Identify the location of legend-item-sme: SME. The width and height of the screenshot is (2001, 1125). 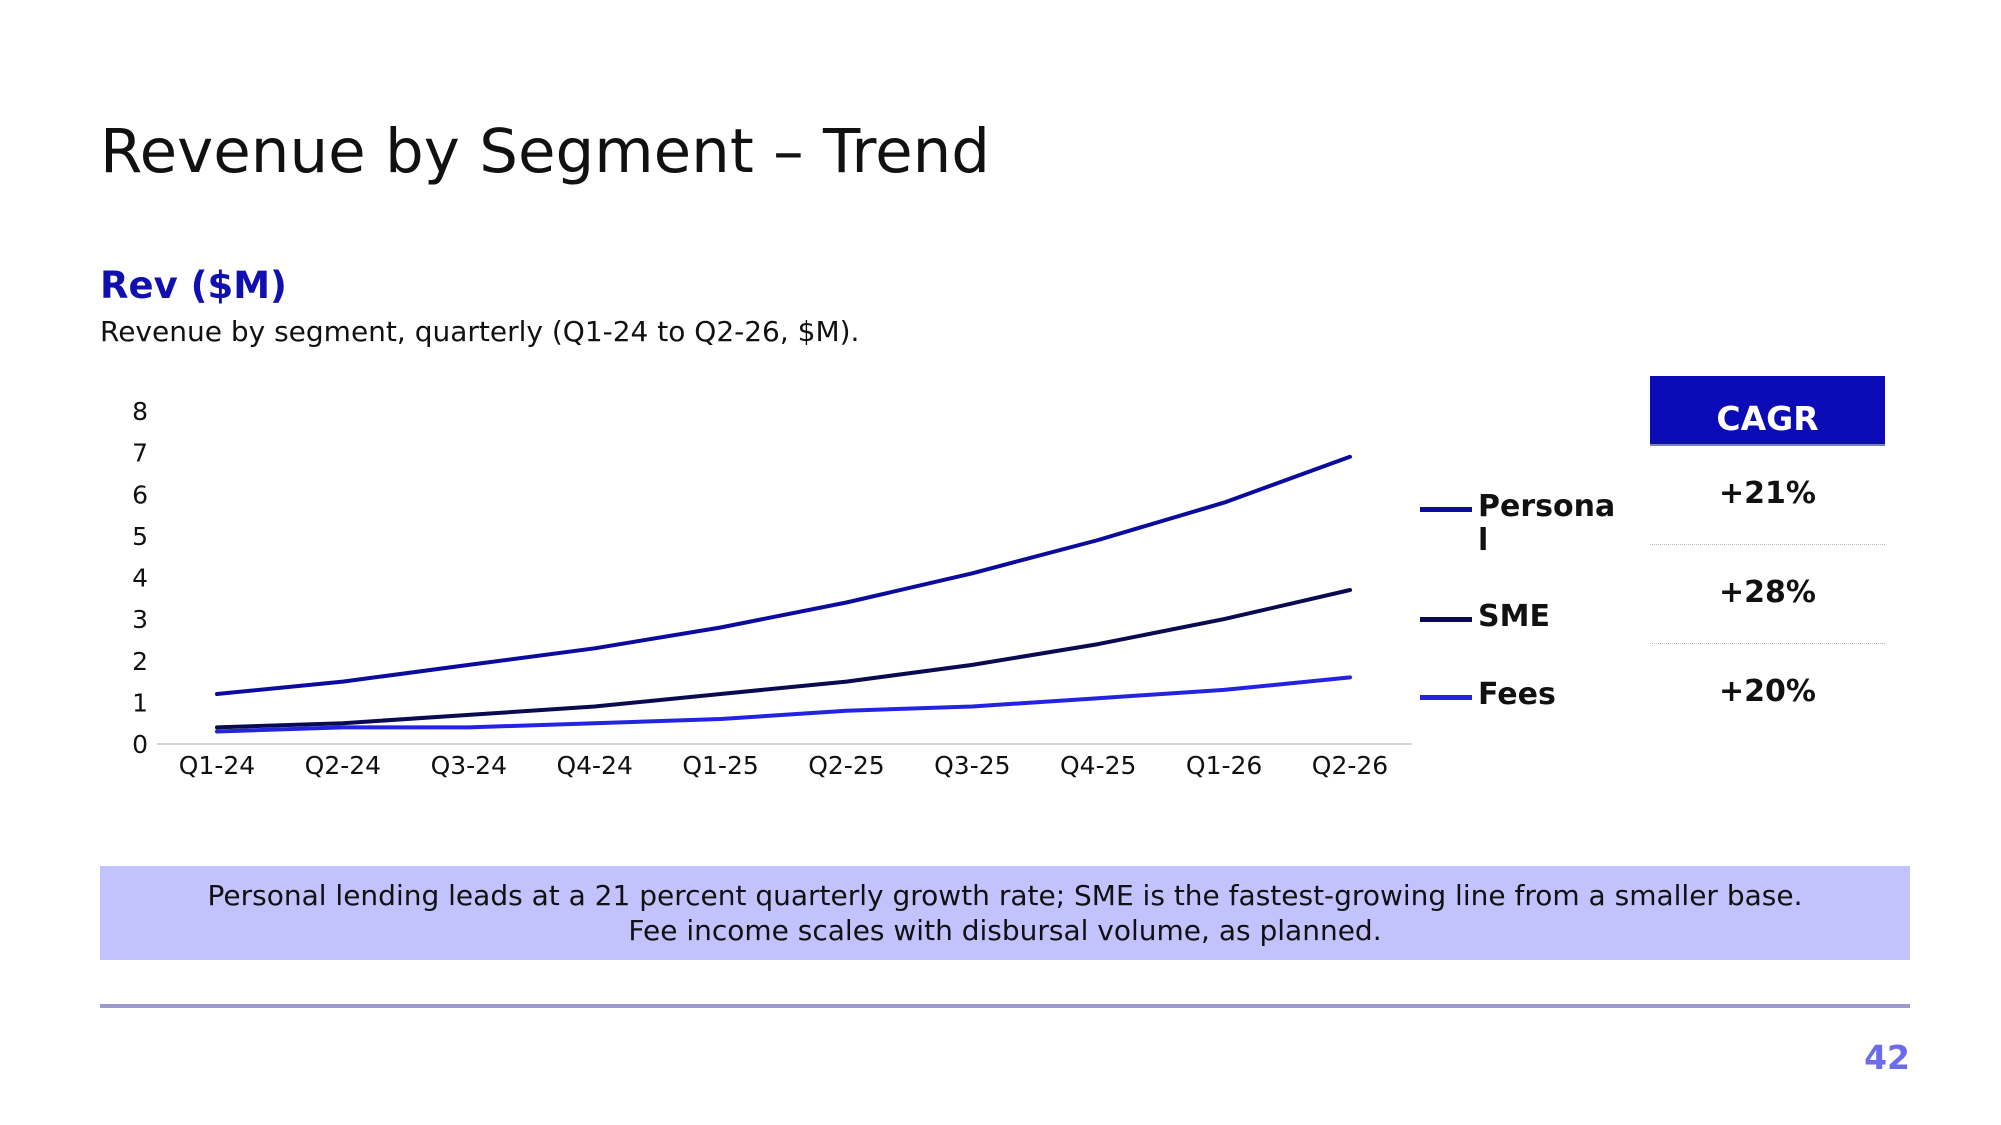
(1530, 617).